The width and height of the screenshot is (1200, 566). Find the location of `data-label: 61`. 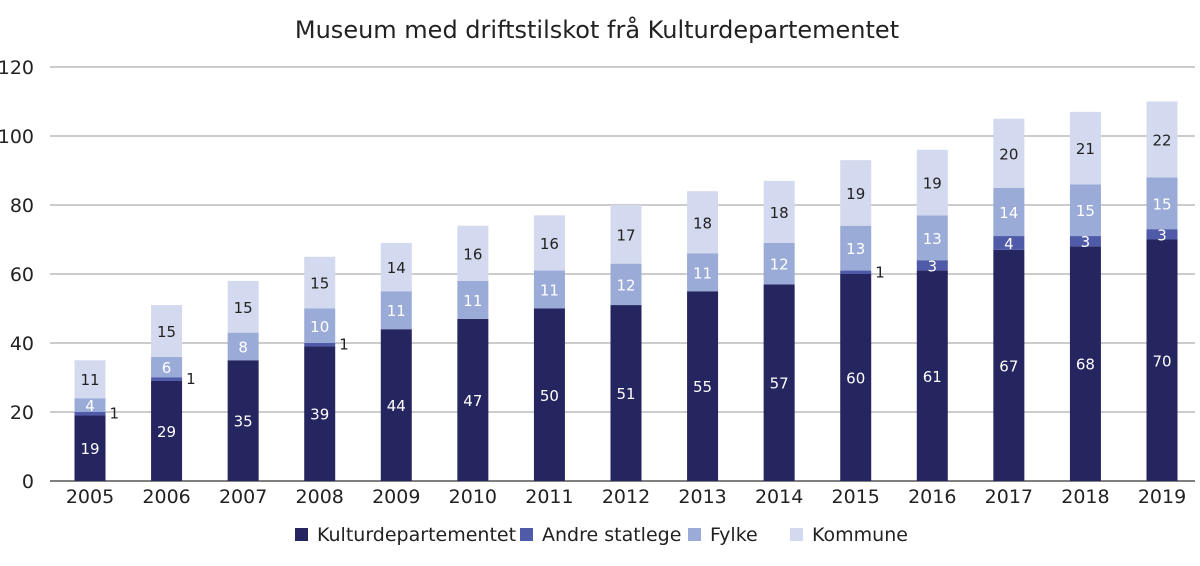

data-label: 61 is located at coordinates (932, 377).